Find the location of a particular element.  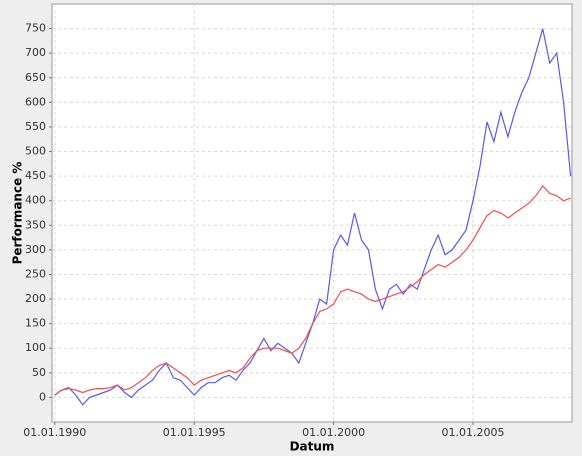

y-tick-label: 650 is located at coordinates (35, 77).